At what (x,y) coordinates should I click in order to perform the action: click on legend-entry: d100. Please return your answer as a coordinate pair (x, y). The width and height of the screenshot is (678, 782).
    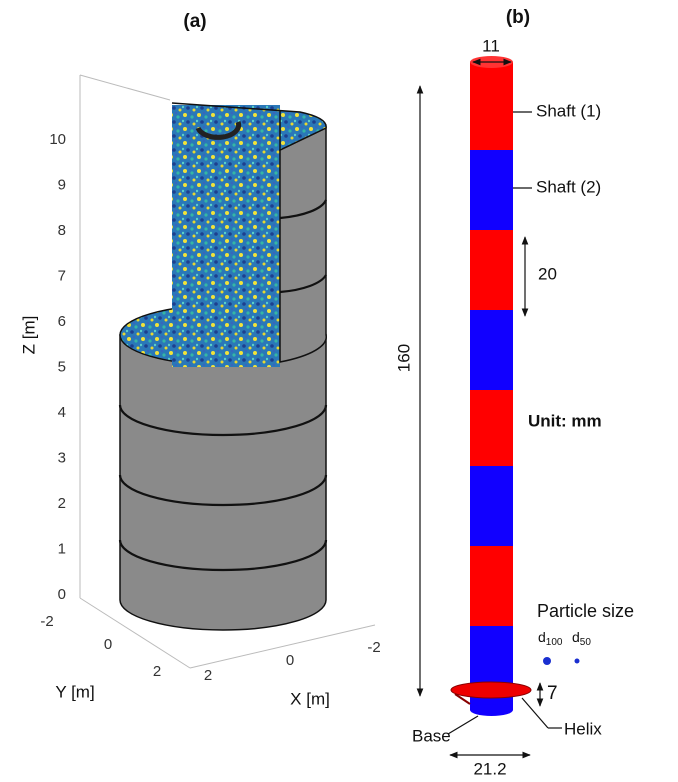
    Looking at the image, I should click on (550, 638).